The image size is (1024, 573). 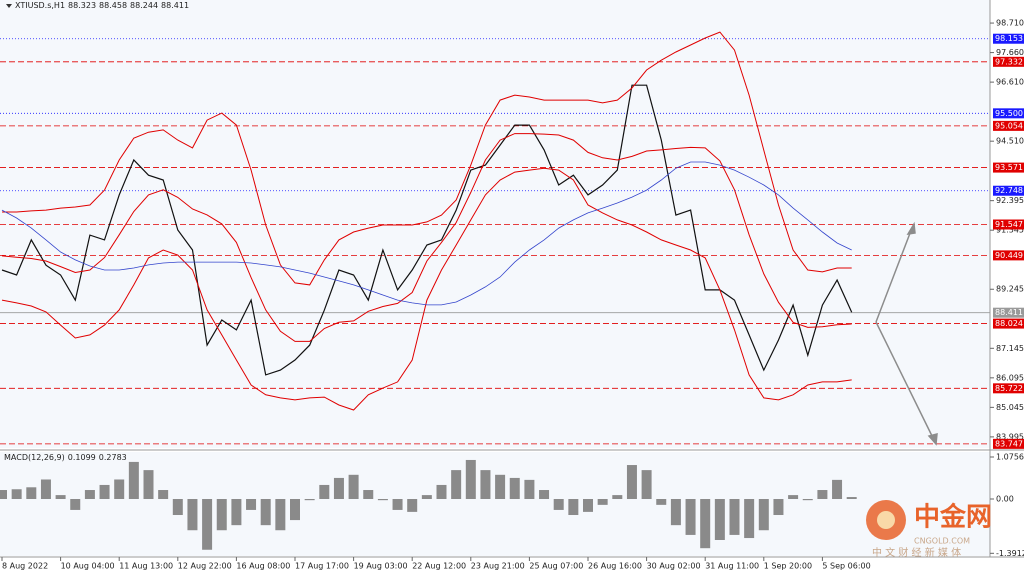 I want to click on ohlc-high: 88.458, so click(x=113, y=5).